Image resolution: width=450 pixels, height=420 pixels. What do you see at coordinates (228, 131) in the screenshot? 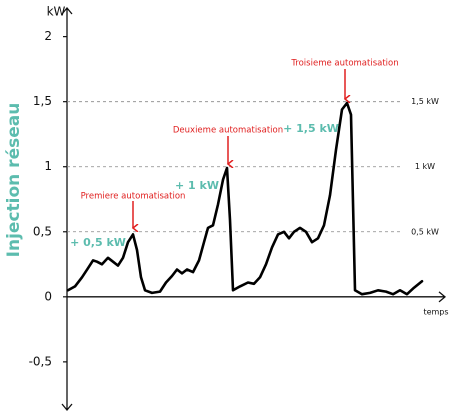
I see `annotation: Deuxieme automatisation` at bounding box center [228, 131].